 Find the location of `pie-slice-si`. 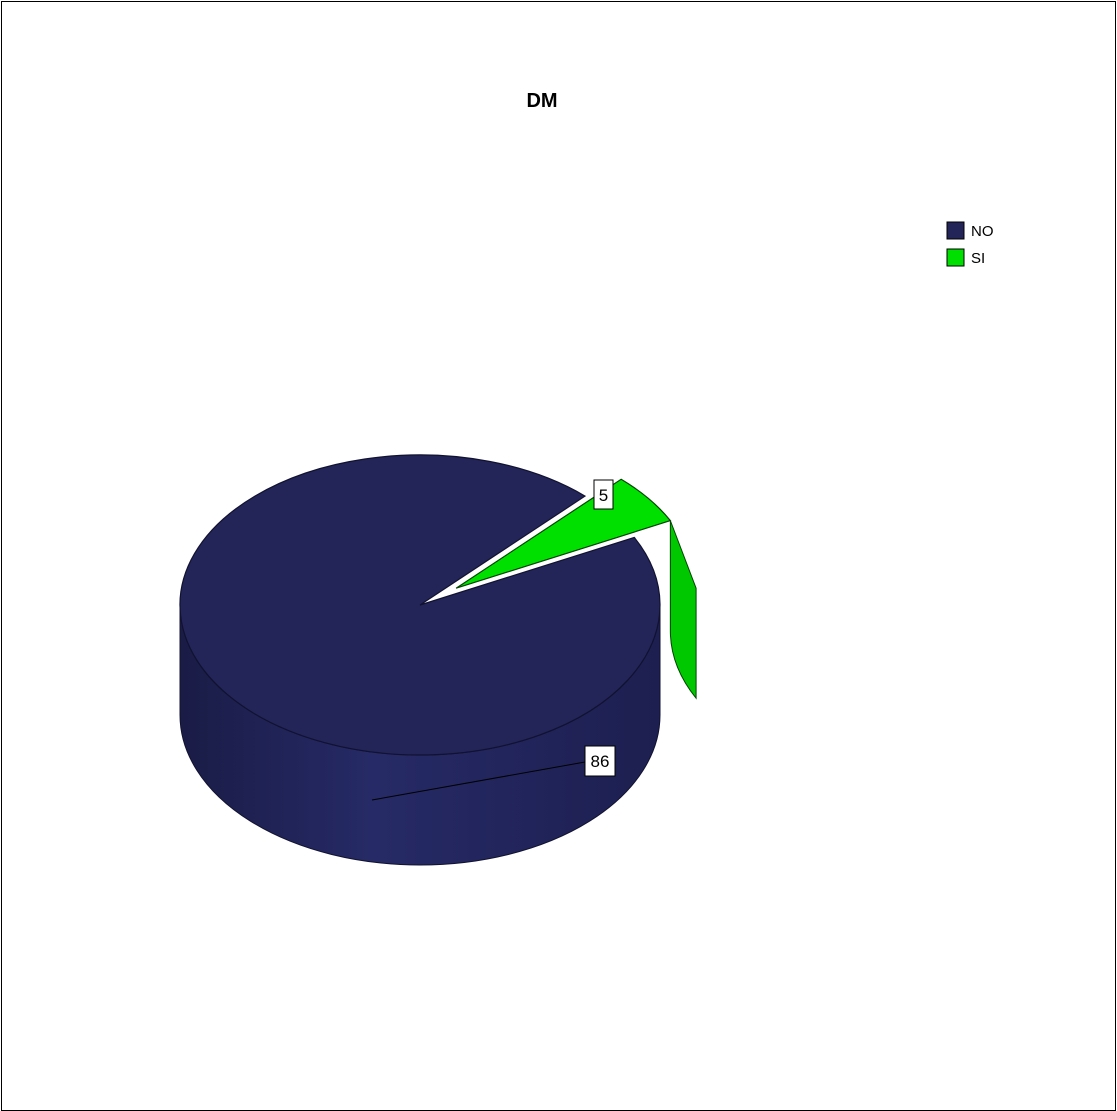

pie-slice-si is located at coordinates (563, 533).